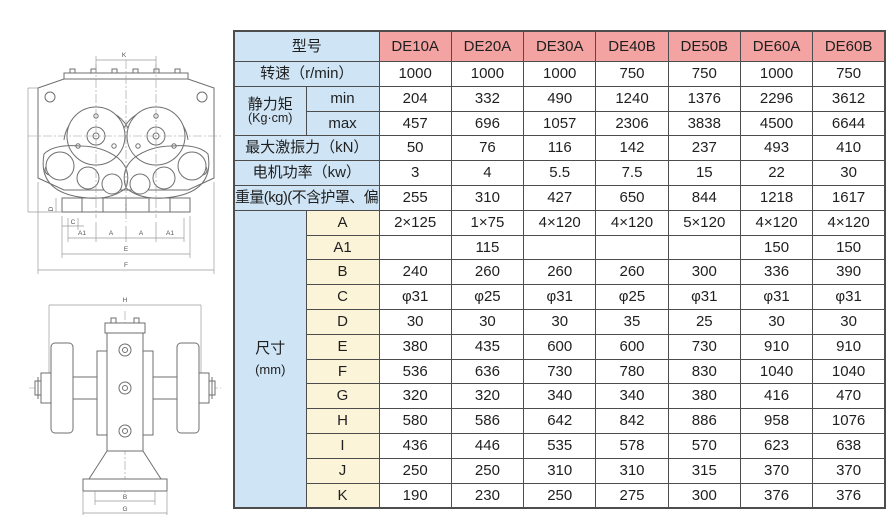 Image resolution: width=890 pixels, height=519 pixels. Describe the element at coordinates (849, 148) in the screenshot. I see `force-value: 410` at that location.